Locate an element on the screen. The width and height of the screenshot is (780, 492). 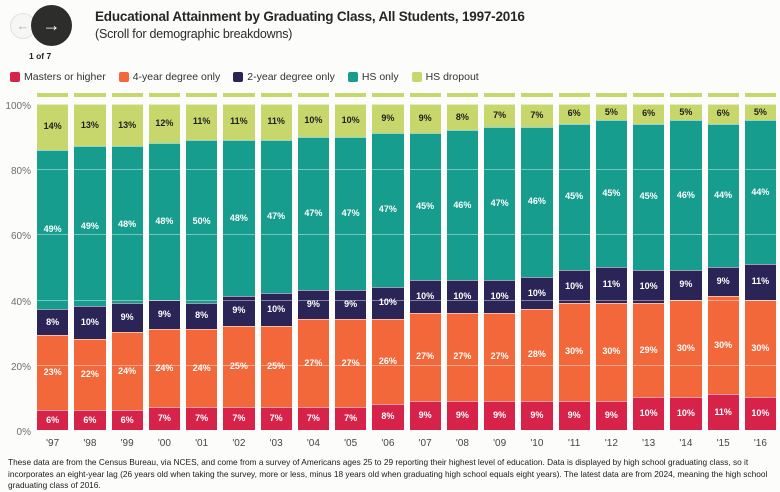
legend-item: Masters or higher is located at coordinates (58, 77).